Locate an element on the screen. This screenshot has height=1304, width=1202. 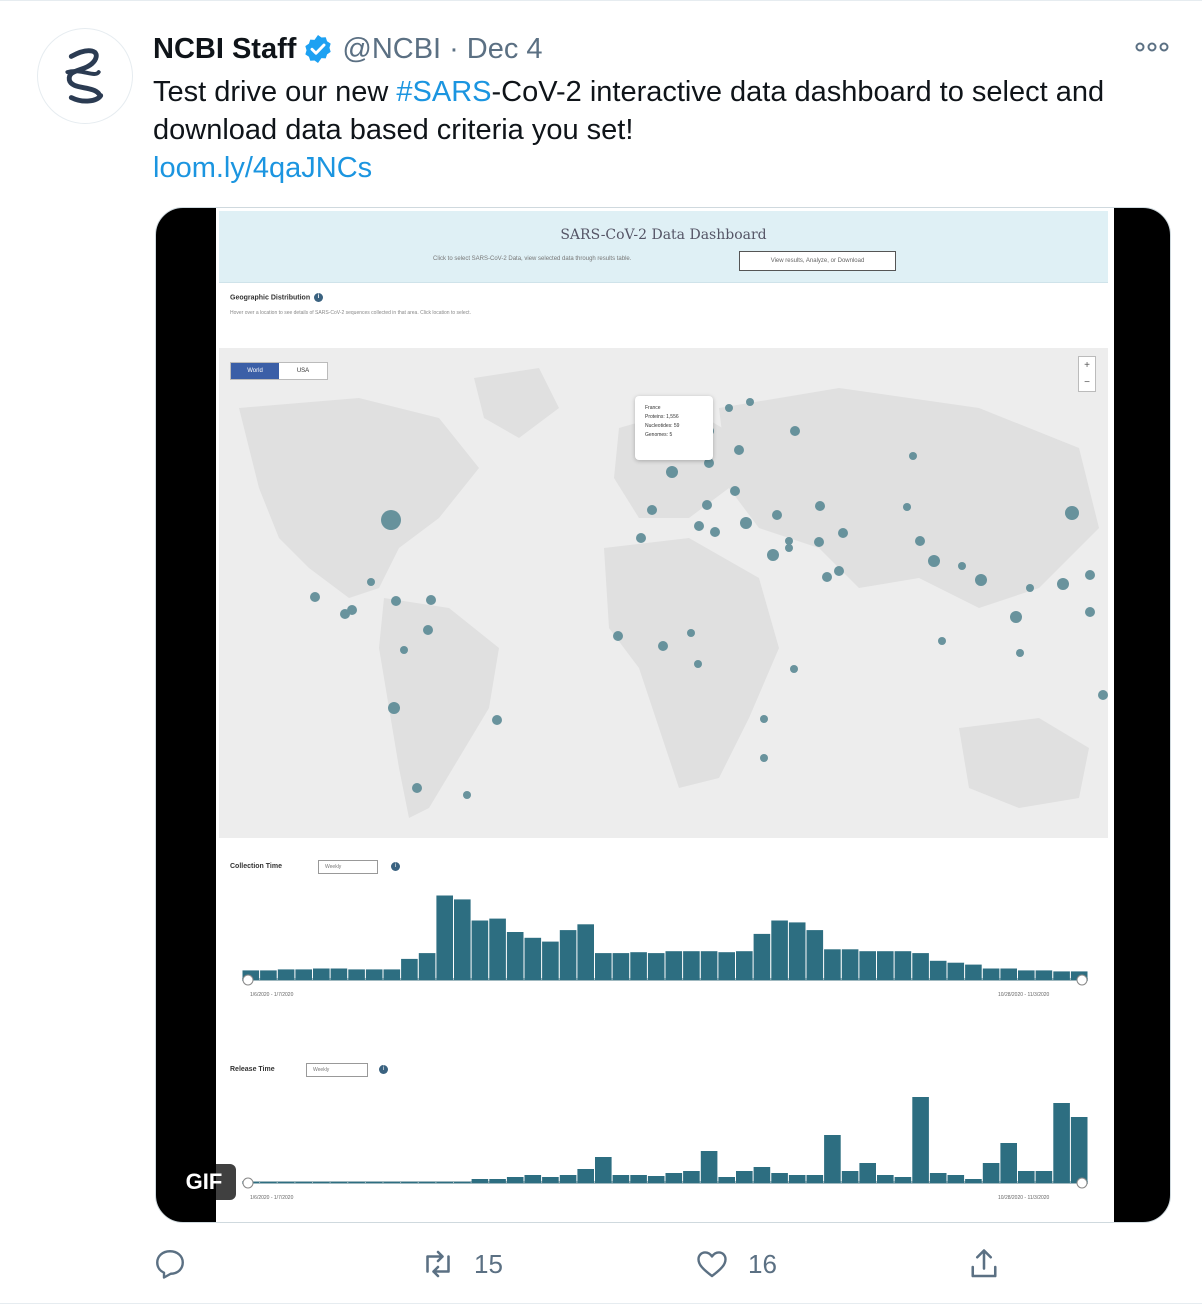
hashtag-link: #SARS is located at coordinates (444, 92).